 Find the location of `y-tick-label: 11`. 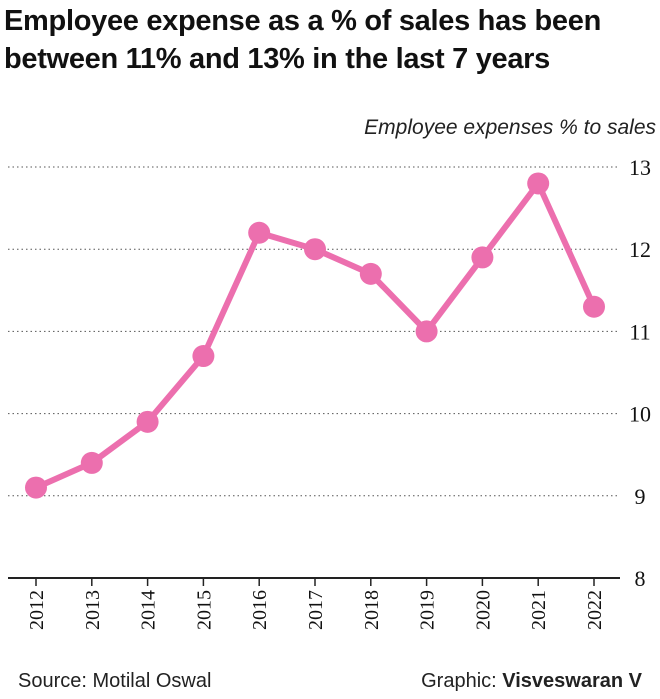

y-tick-label: 11 is located at coordinates (639, 331).